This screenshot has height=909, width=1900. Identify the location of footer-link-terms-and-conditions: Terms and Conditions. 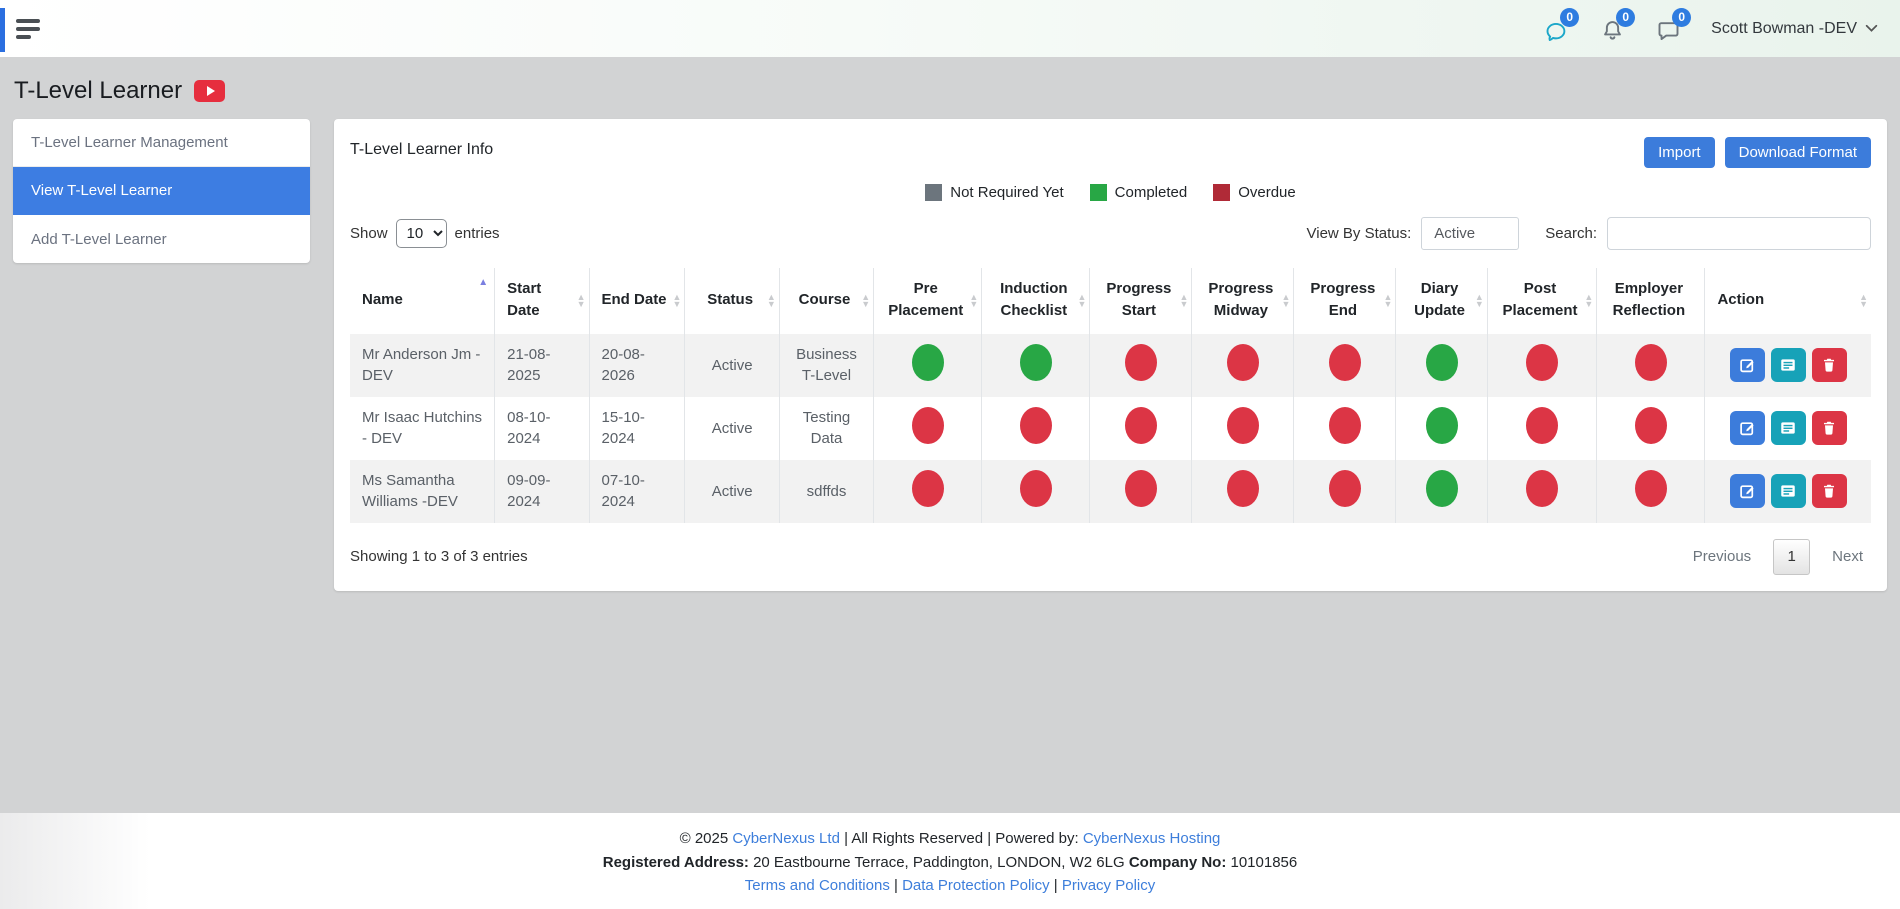
(817, 885).